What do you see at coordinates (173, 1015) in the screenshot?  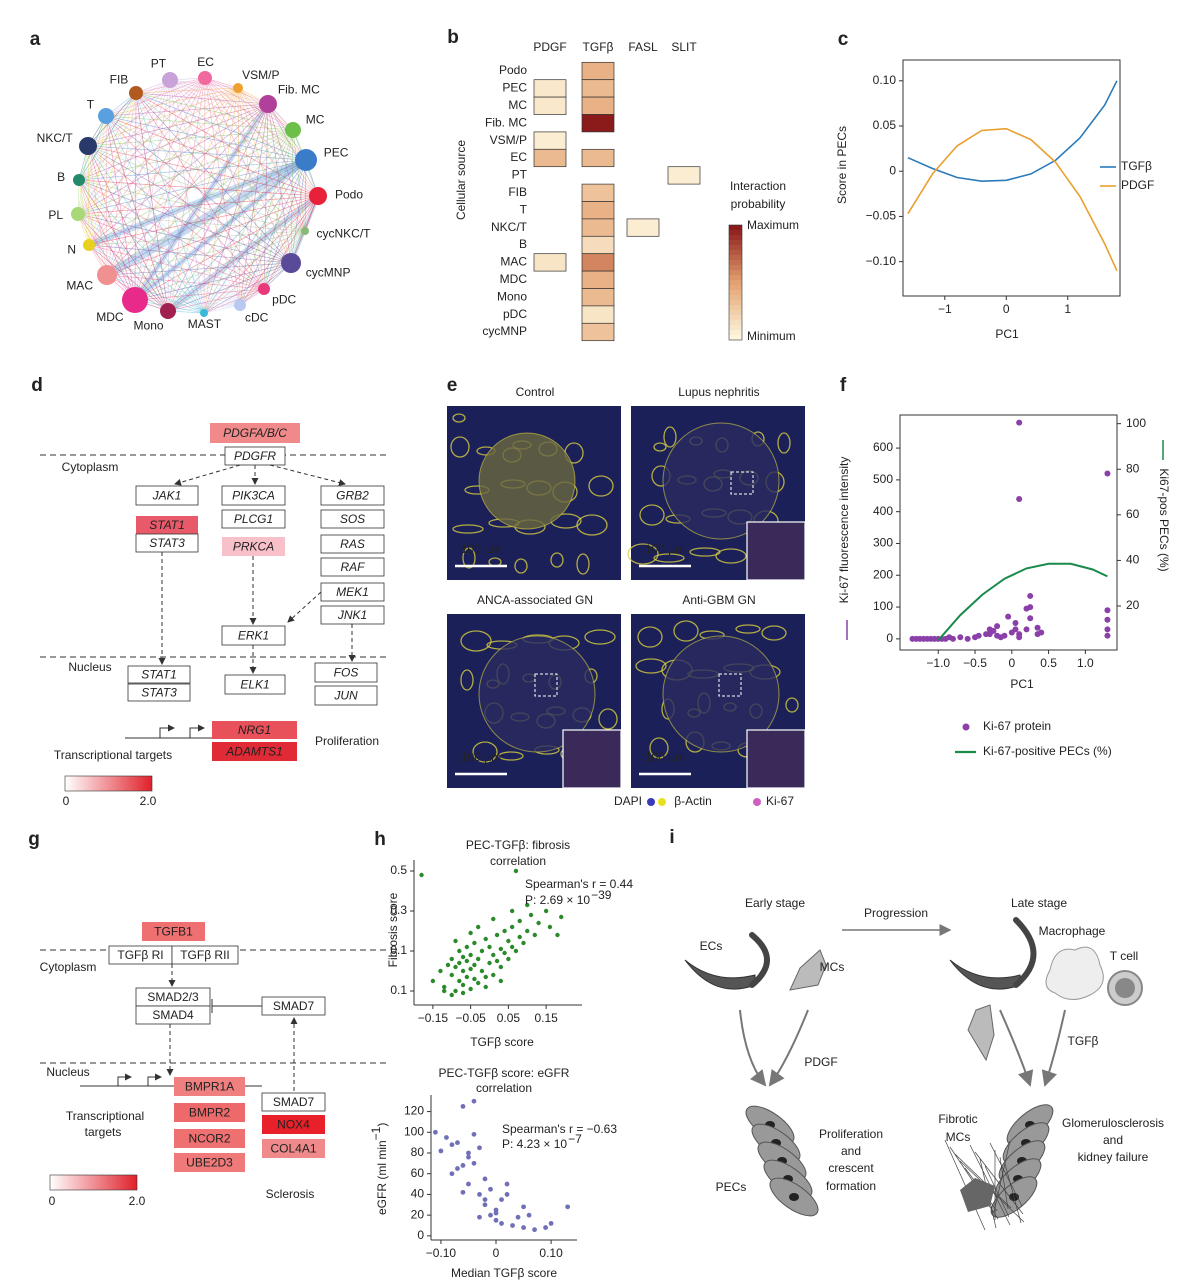 I see `gene-label: SMAD4` at bounding box center [173, 1015].